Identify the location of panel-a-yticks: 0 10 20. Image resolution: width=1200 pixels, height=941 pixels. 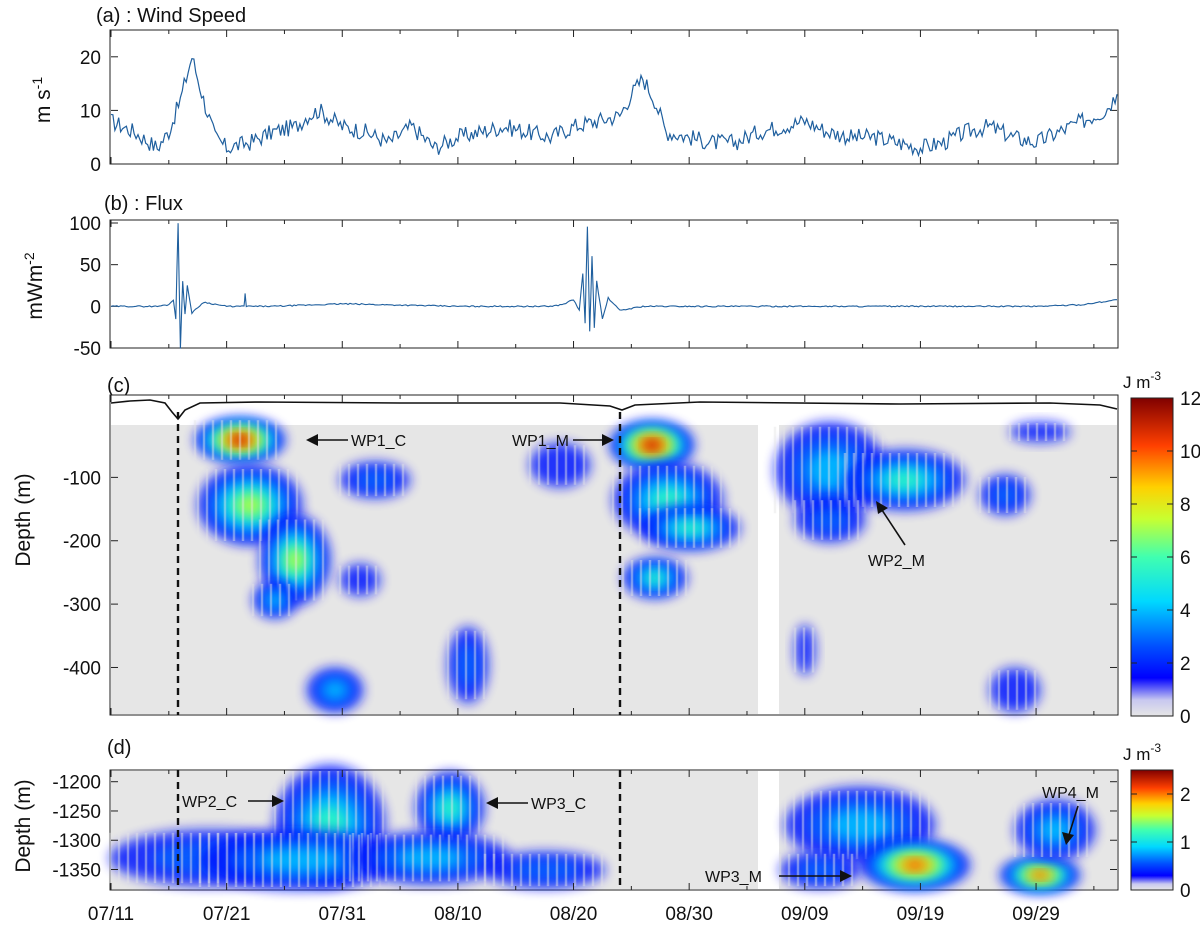
(598, 112).